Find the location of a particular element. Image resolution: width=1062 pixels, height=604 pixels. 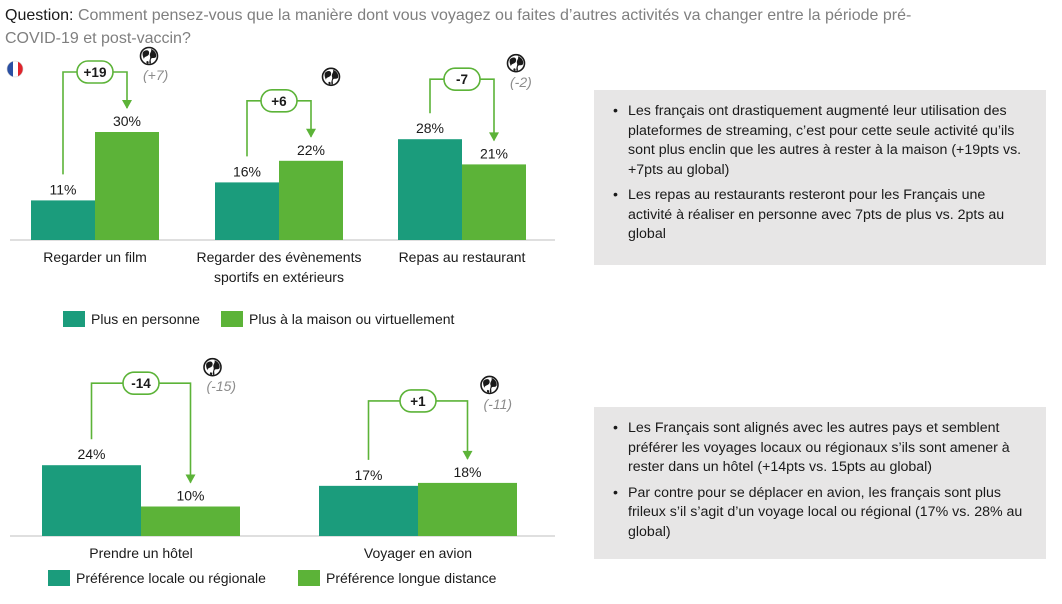

data-label: 10% is located at coordinates (190, 496).